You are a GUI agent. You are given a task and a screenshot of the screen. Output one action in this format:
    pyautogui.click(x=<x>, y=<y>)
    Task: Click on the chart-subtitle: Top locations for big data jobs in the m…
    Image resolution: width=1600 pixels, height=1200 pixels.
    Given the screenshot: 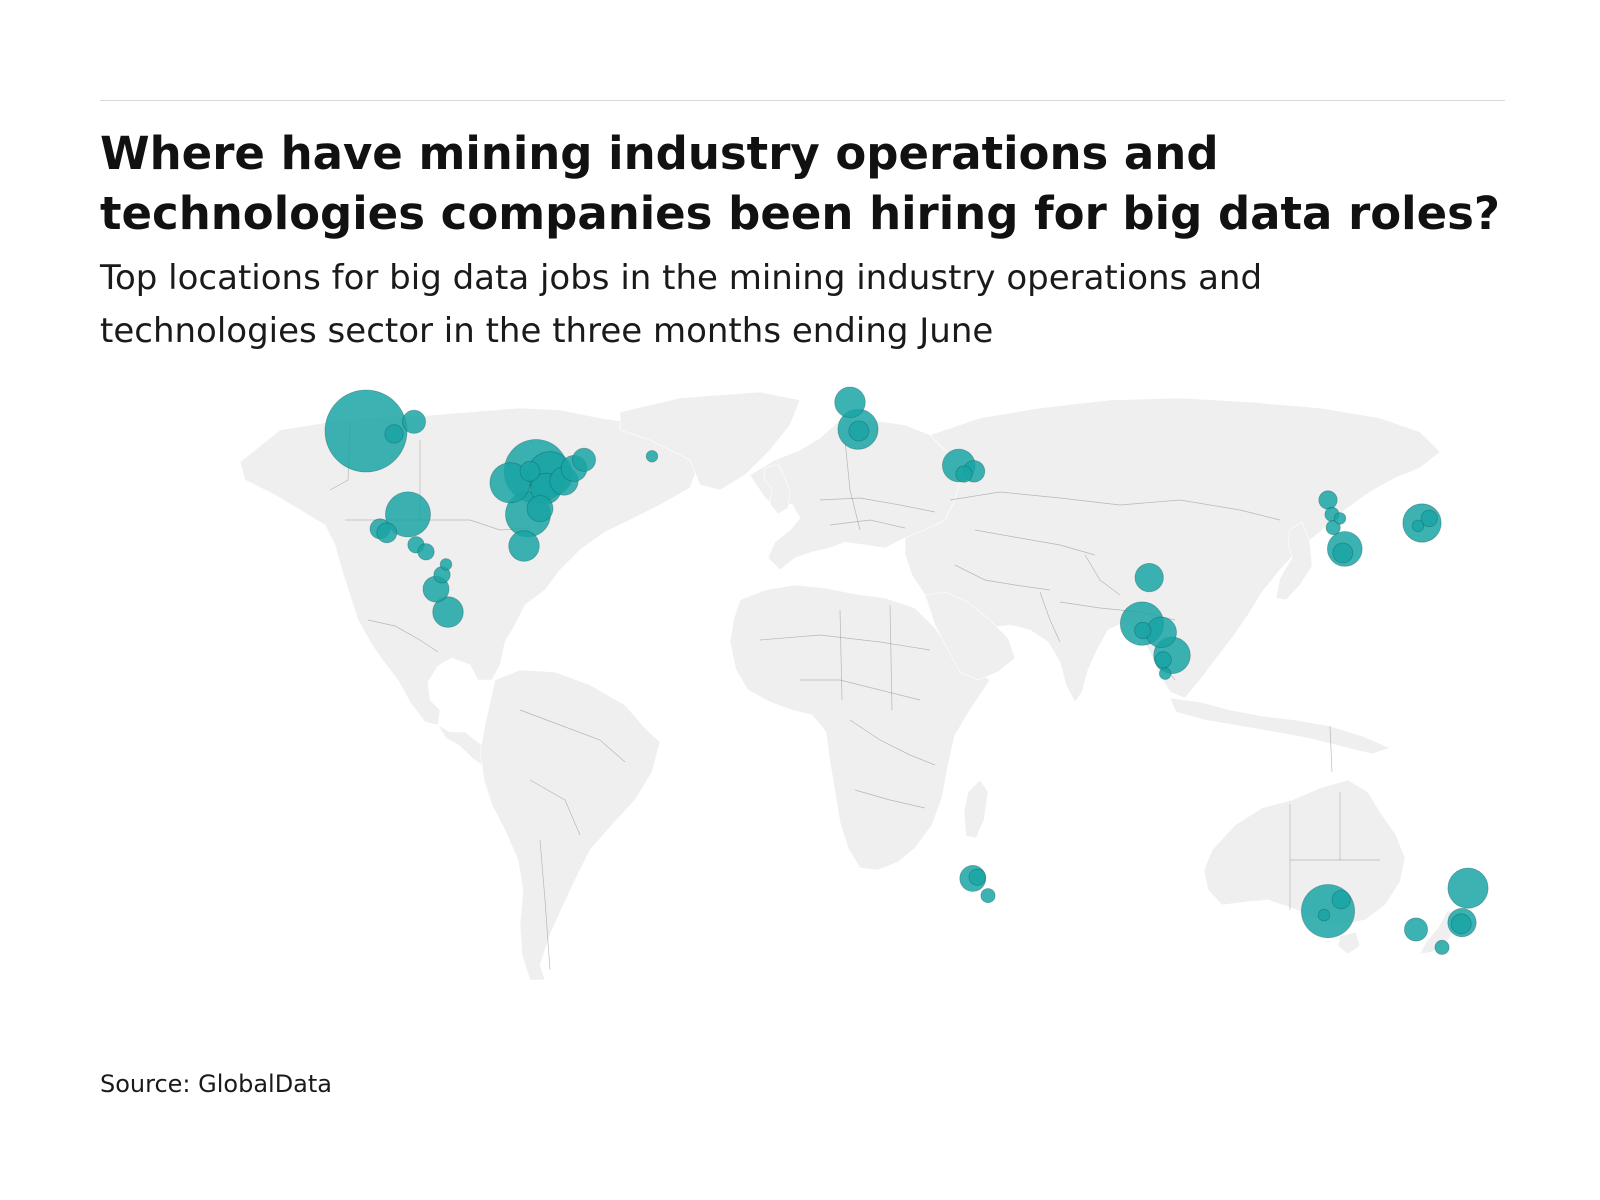 What is the action you would take?
    pyautogui.click(x=681, y=304)
    